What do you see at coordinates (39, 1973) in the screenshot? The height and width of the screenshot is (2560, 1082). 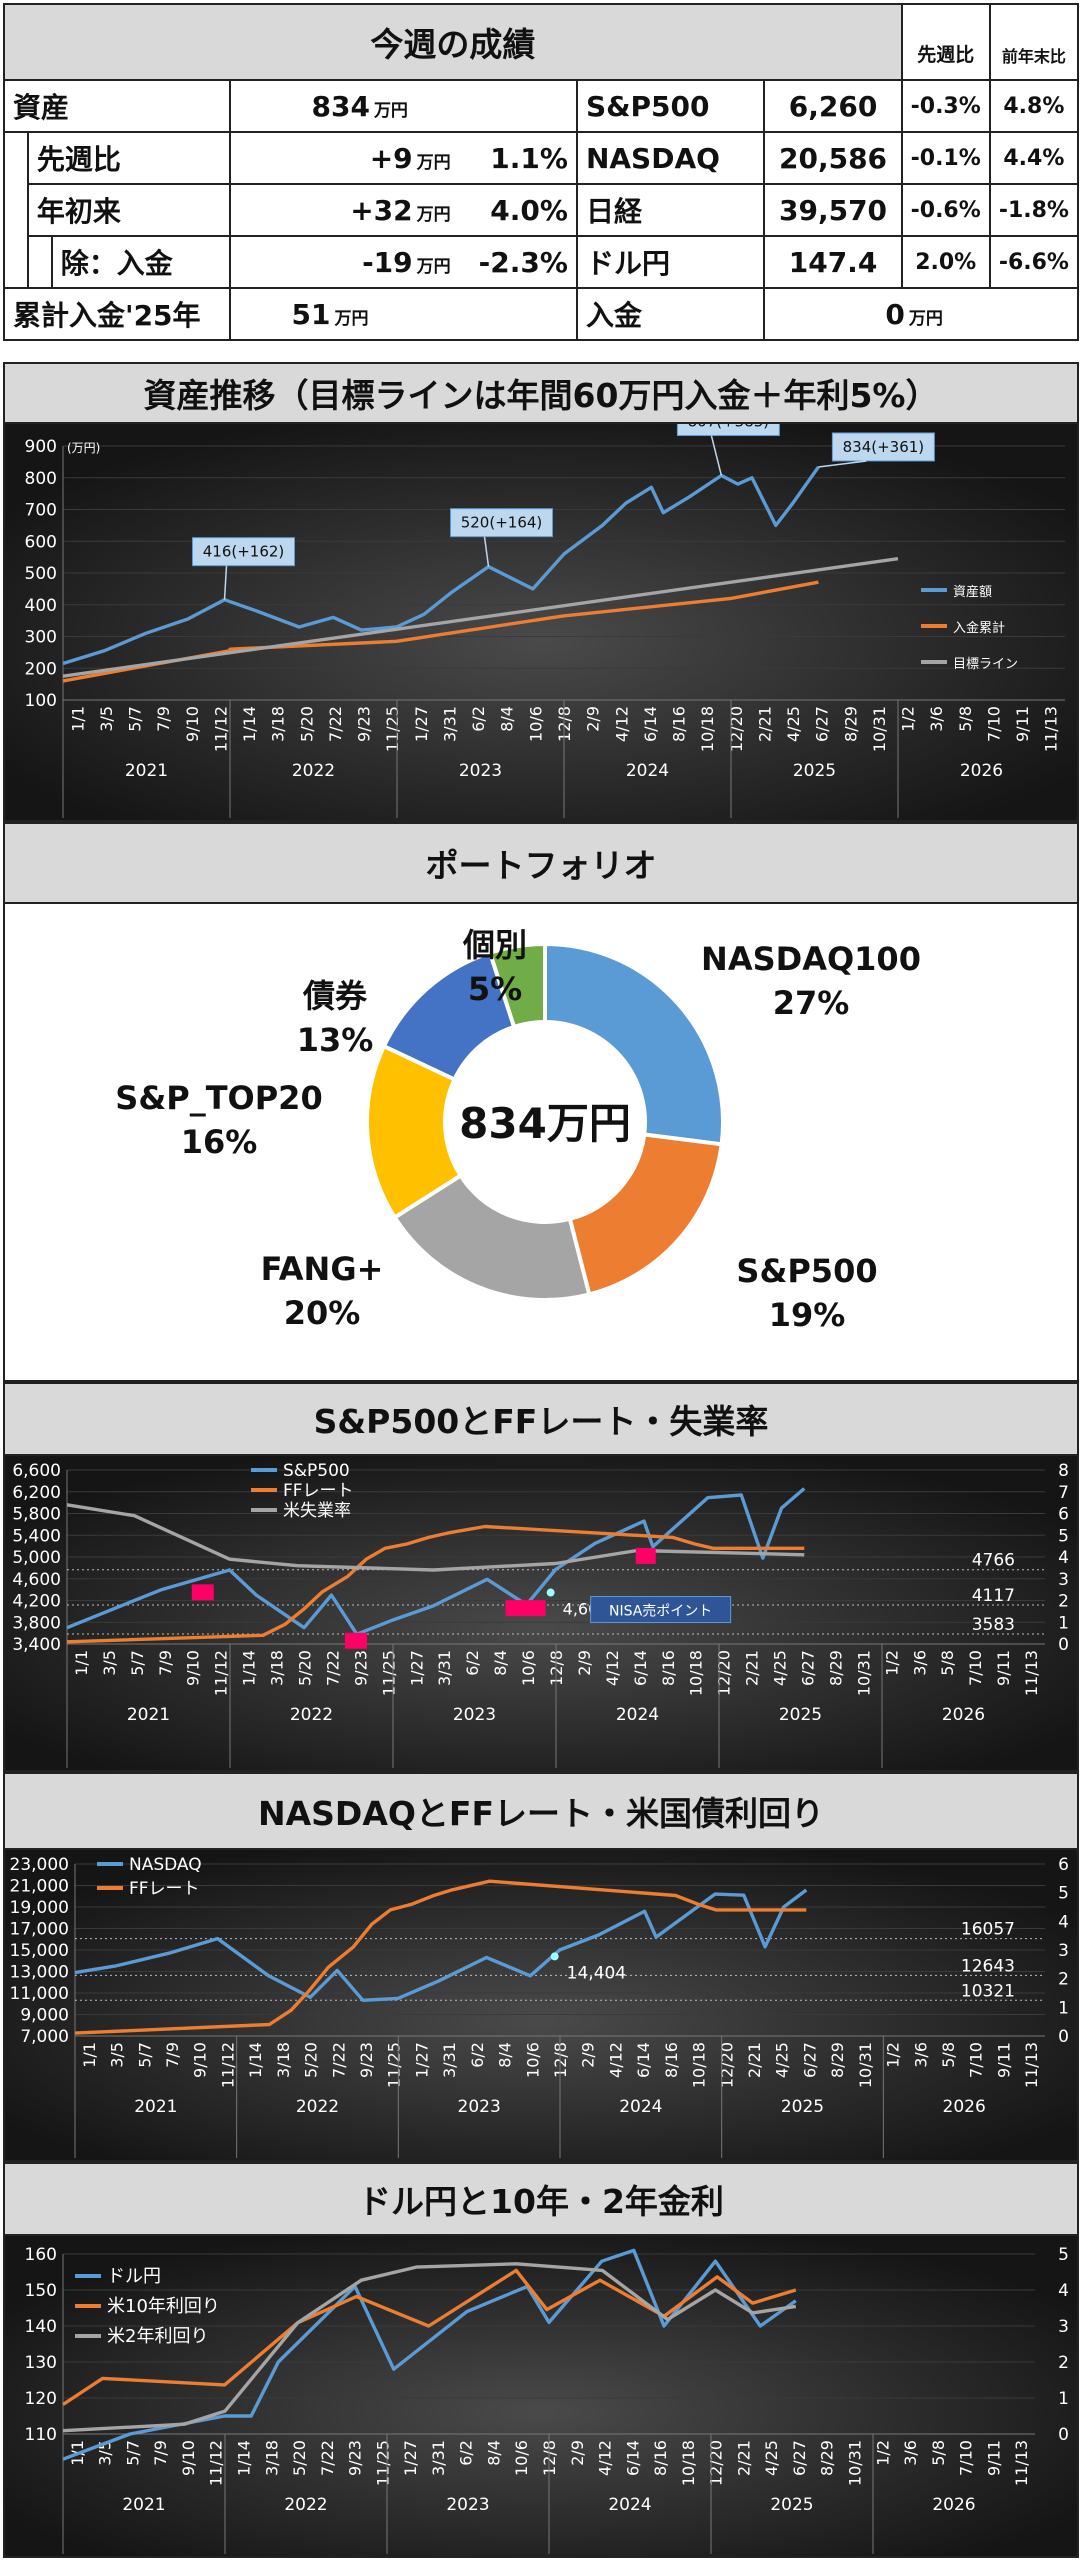 I see `y-tick-label: 13,000` at bounding box center [39, 1973].